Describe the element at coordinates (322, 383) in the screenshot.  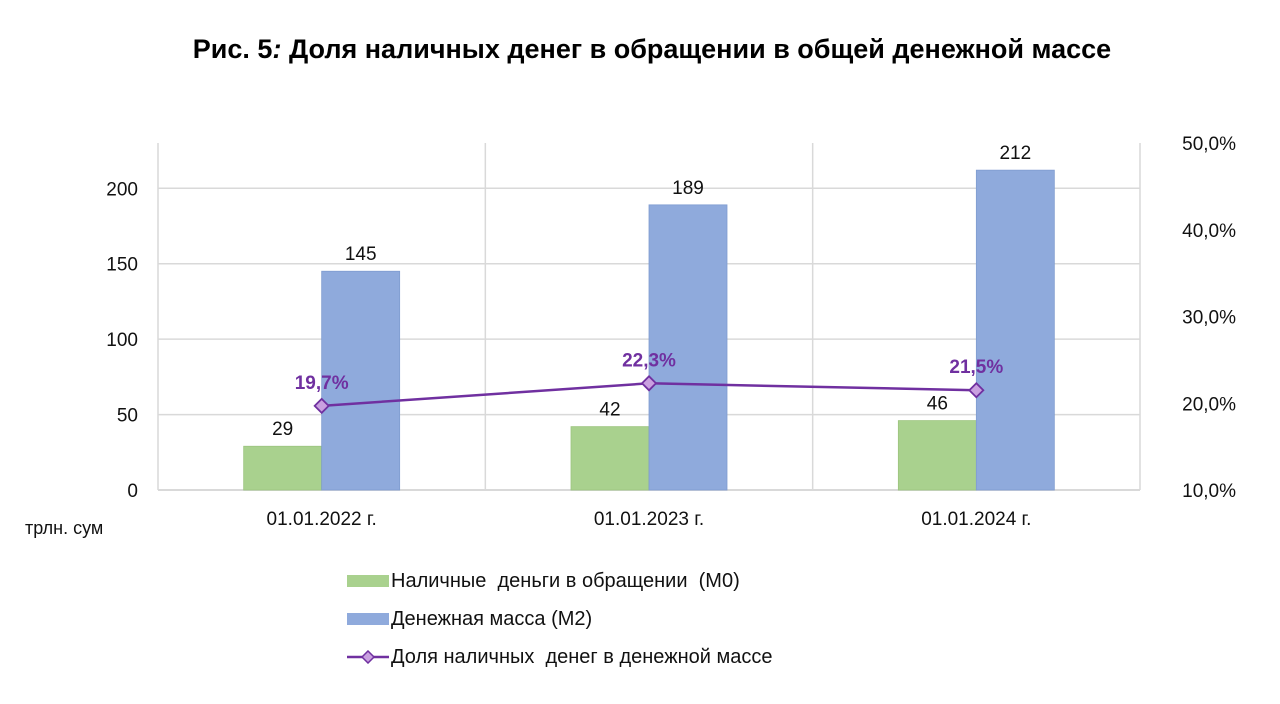
I see `data-label-share: 19,7%` at that location.